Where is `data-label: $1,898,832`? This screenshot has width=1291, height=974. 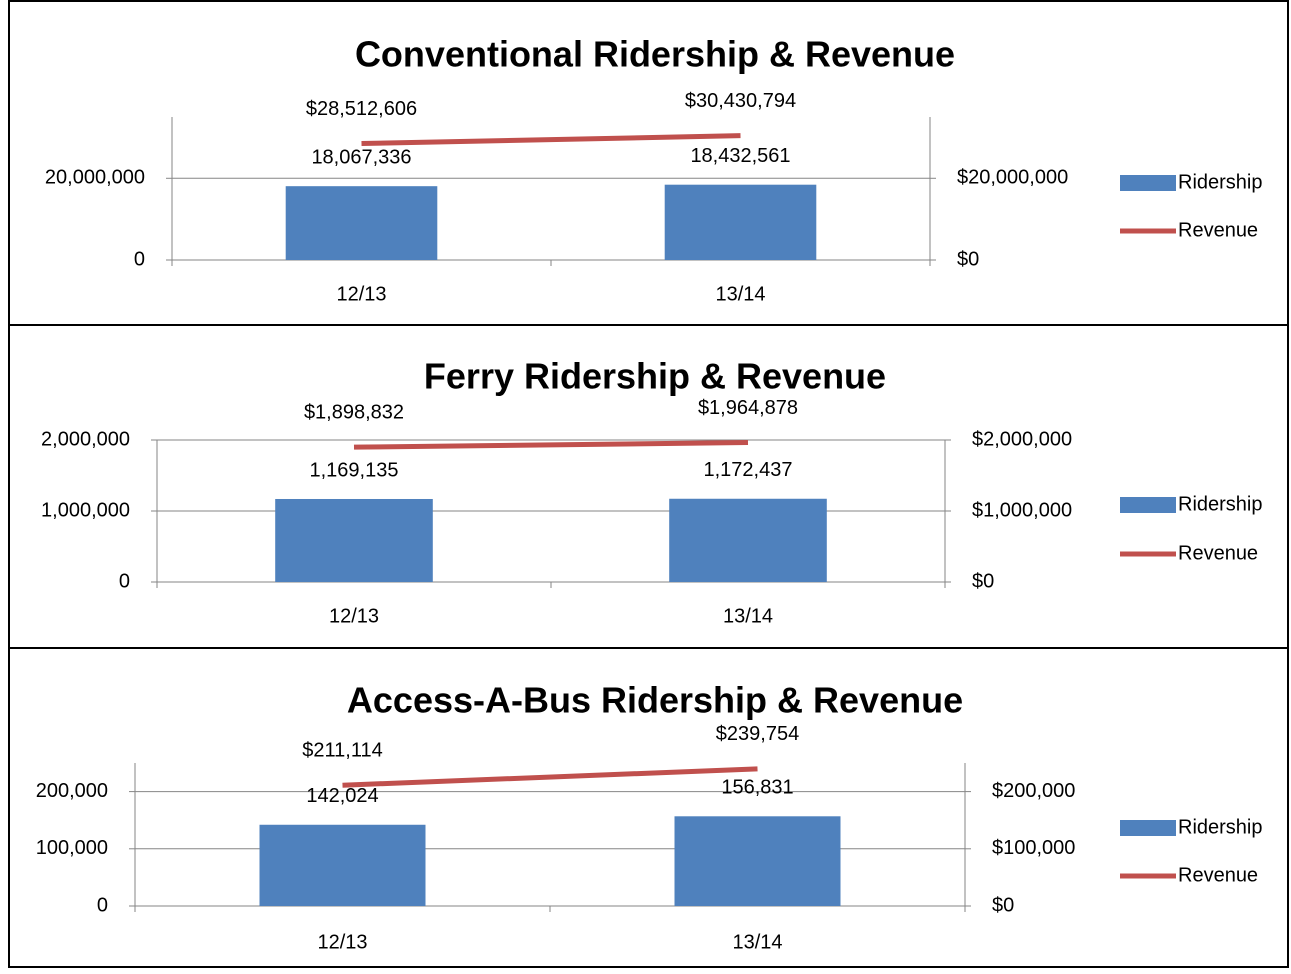
data-label: $1,898,832 is located at coordinates (354, 412).